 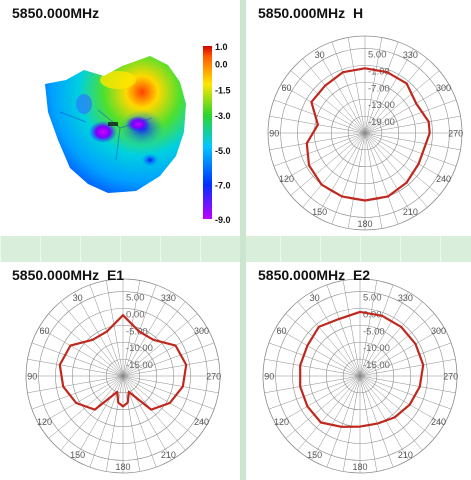 What do you see at coordinates (207, 132) in the screenshot?
I see `colorbar` at bounding box center [207, 132].